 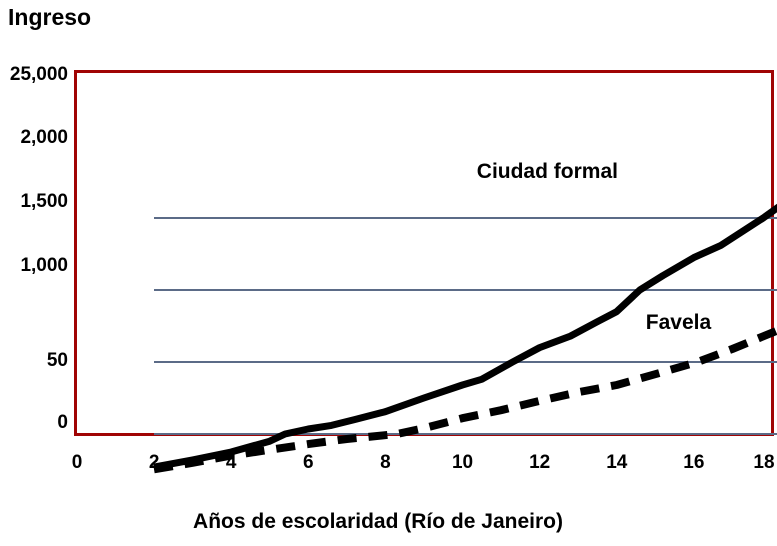 I want to click on y-tick-label: 1,000, so click(x=44, y=265).